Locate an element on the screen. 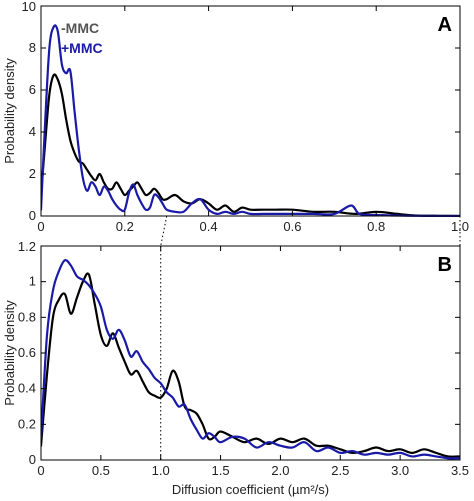 This screenshot has height=501, width=474. y-tick-label: 0.4 is located at coordinates (27, 388).